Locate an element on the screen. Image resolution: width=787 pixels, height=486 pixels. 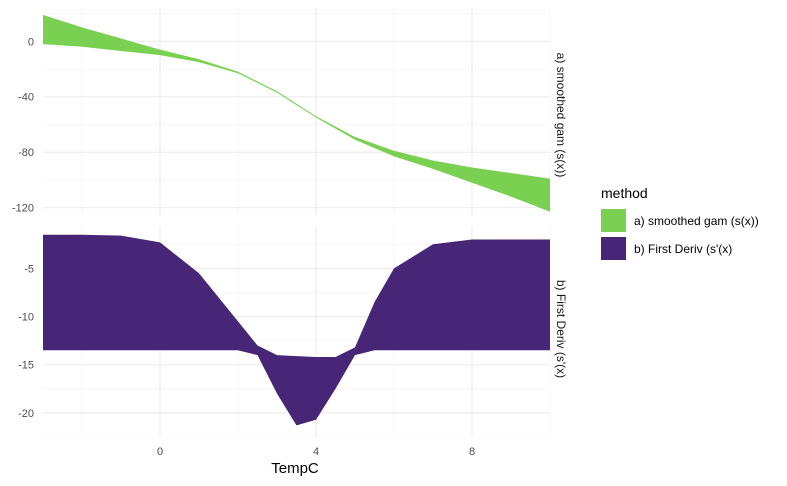
y-tick-label: 0 is located at coordinates (31, 42).